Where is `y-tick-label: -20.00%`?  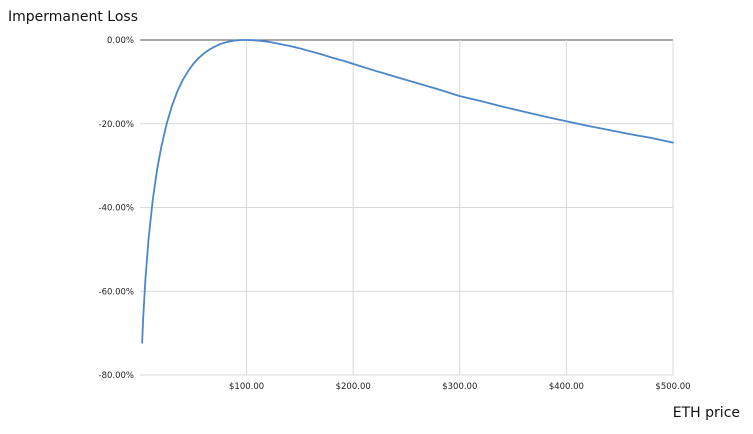 y-tick-label: -20.00% is located at coordinates (116, 125).